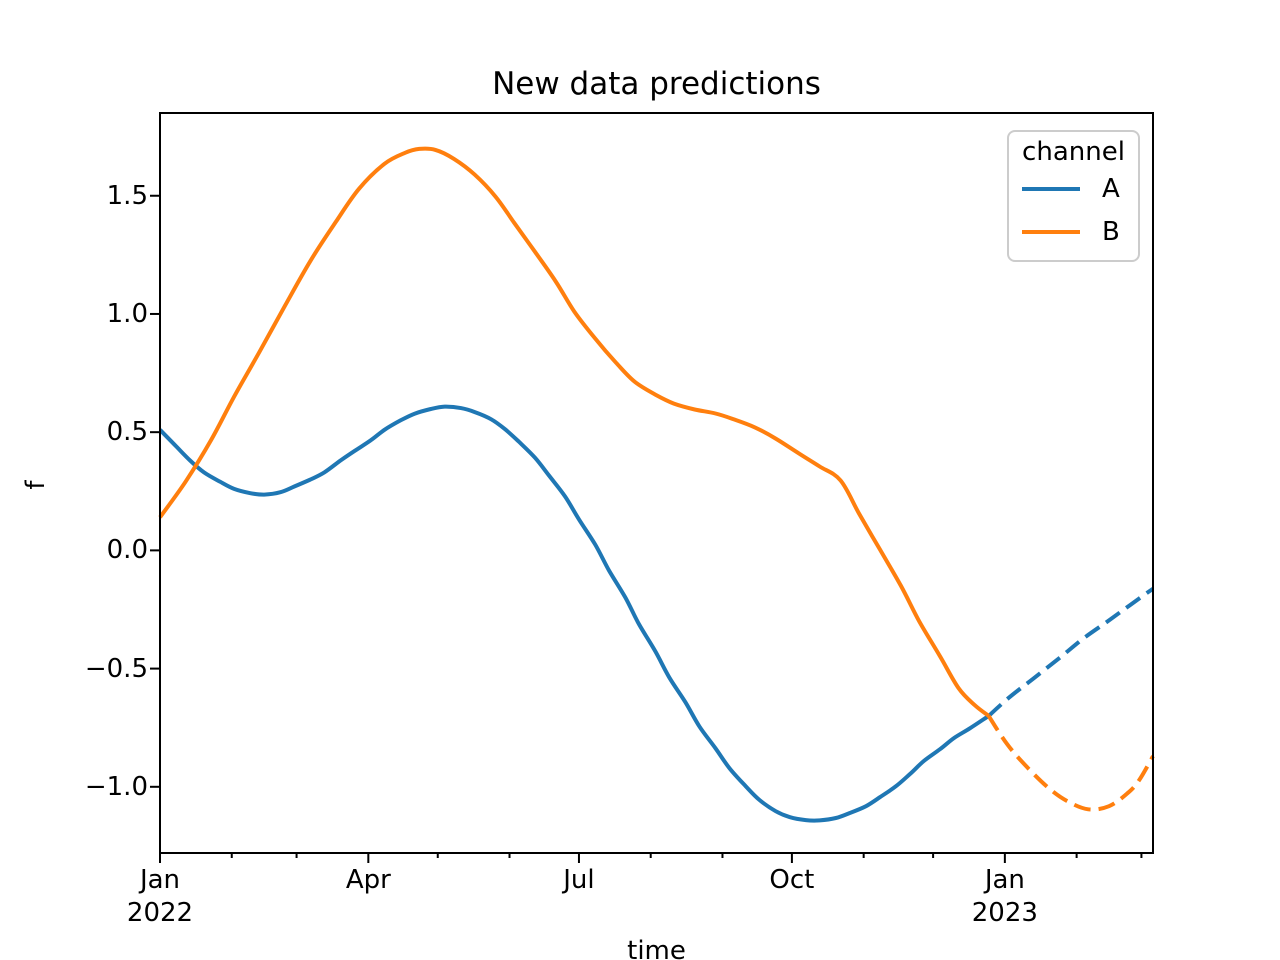 The height and width of the screenshot is (960, 1280). What do you see at coordinates (1111, 188) in the screenshot?
I see `legend-label-a: A` at bounding box center [1111, 188].